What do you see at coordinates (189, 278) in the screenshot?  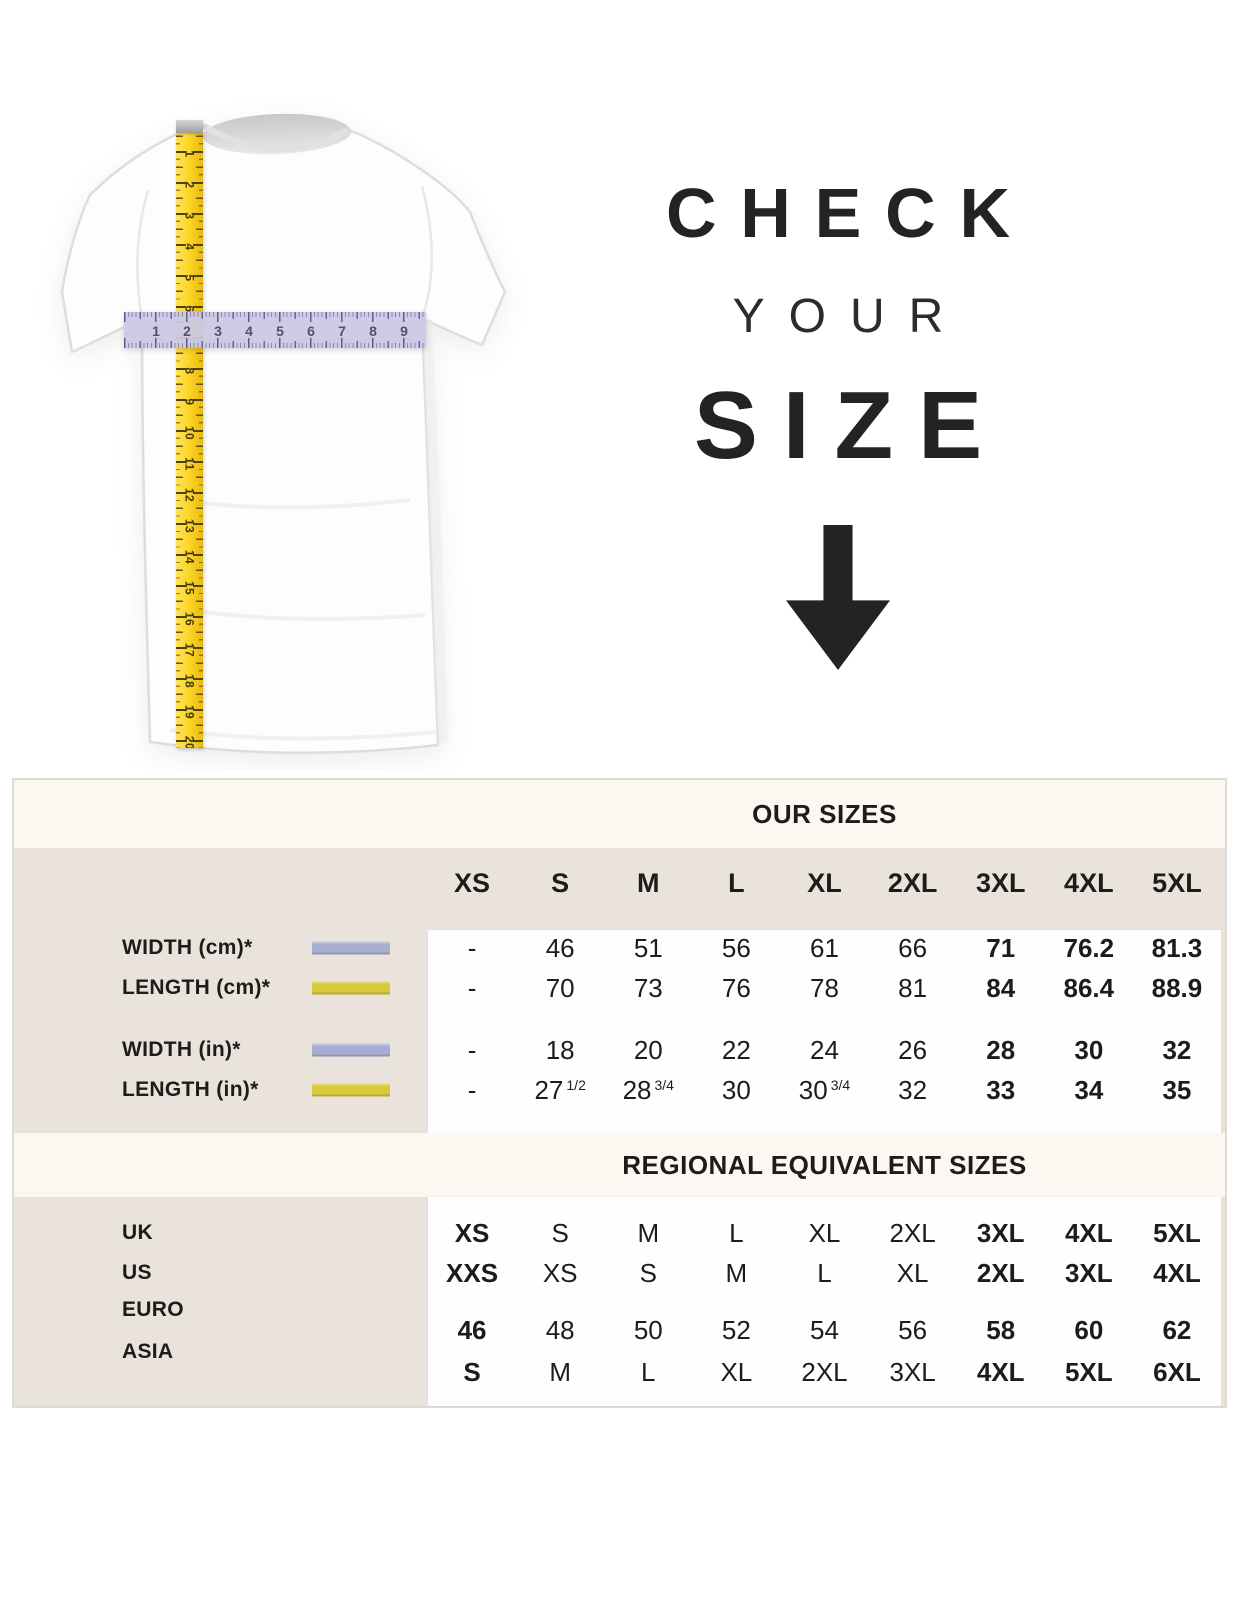 I see `tape-number: 5` at bounding box center [189, 278].